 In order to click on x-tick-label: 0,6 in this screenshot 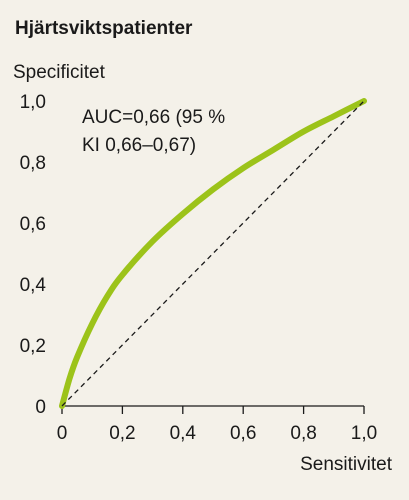, I will do `click(243, 433)`.